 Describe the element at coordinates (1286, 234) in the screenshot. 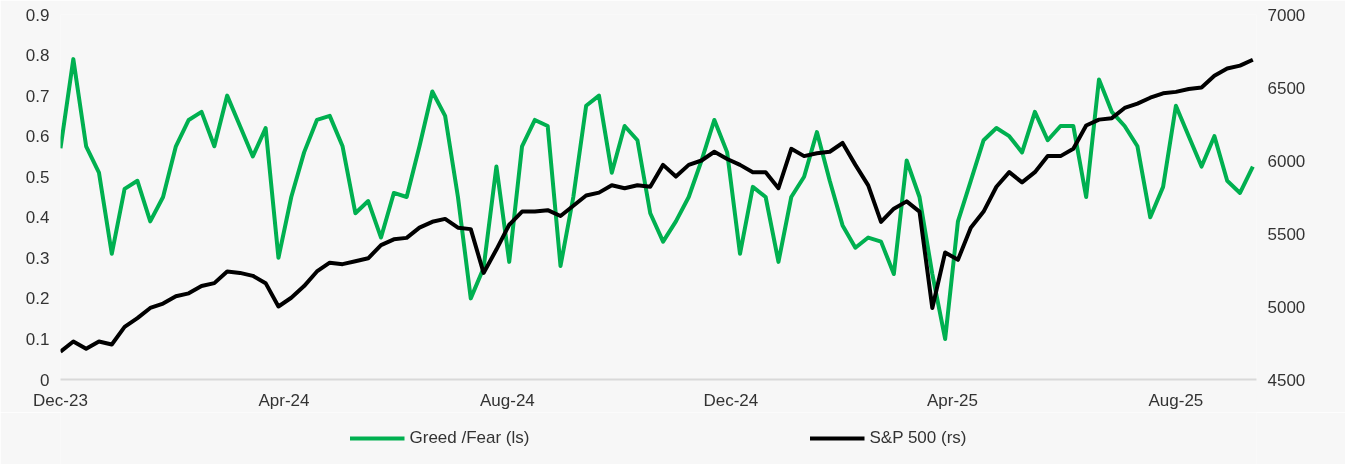

I see `y2-tick-label: 5500` at that location.